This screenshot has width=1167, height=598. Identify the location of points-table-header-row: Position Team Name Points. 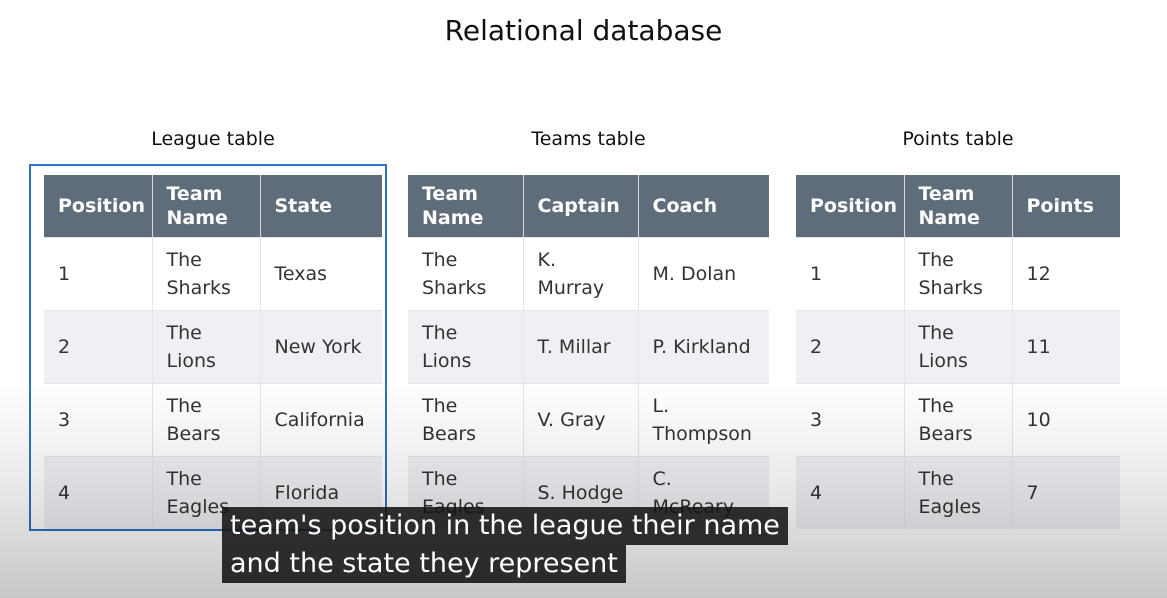
(958, 206).